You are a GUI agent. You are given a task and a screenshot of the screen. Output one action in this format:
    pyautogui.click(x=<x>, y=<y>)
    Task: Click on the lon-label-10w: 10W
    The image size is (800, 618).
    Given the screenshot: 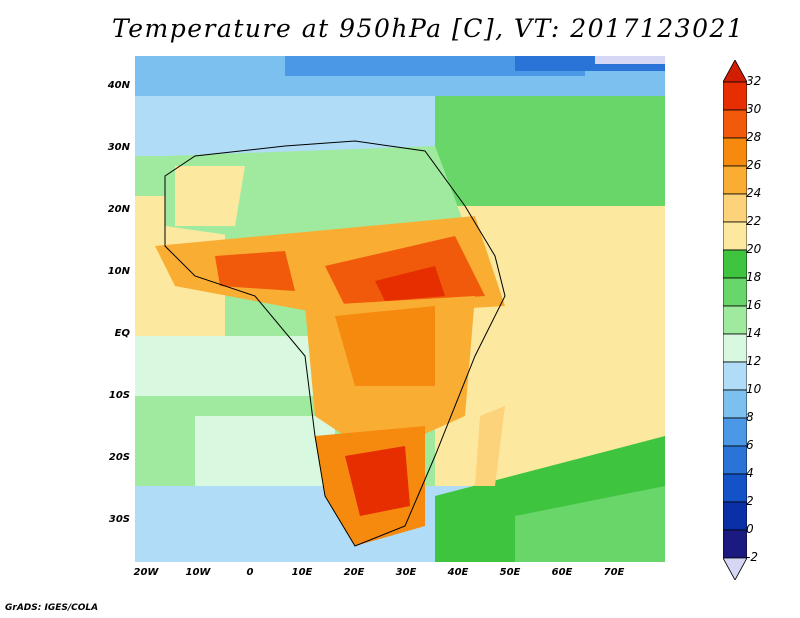 What is the action you would take?
    pyautogui.click(x=198, y=572)
    